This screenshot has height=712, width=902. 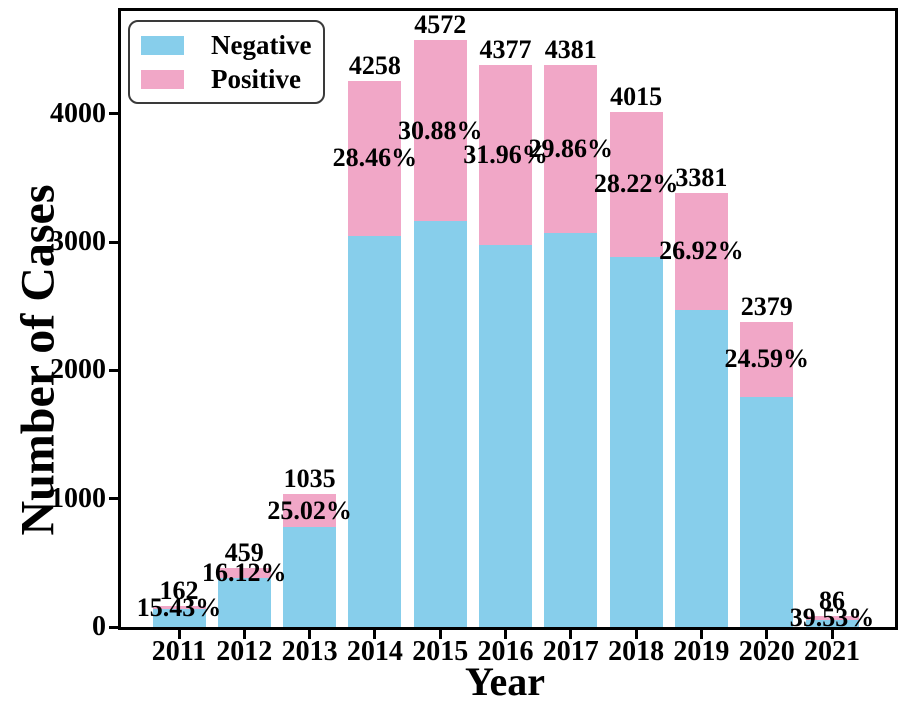 I want to click on x-tick-label: 2017, so click(x=570, y=651).